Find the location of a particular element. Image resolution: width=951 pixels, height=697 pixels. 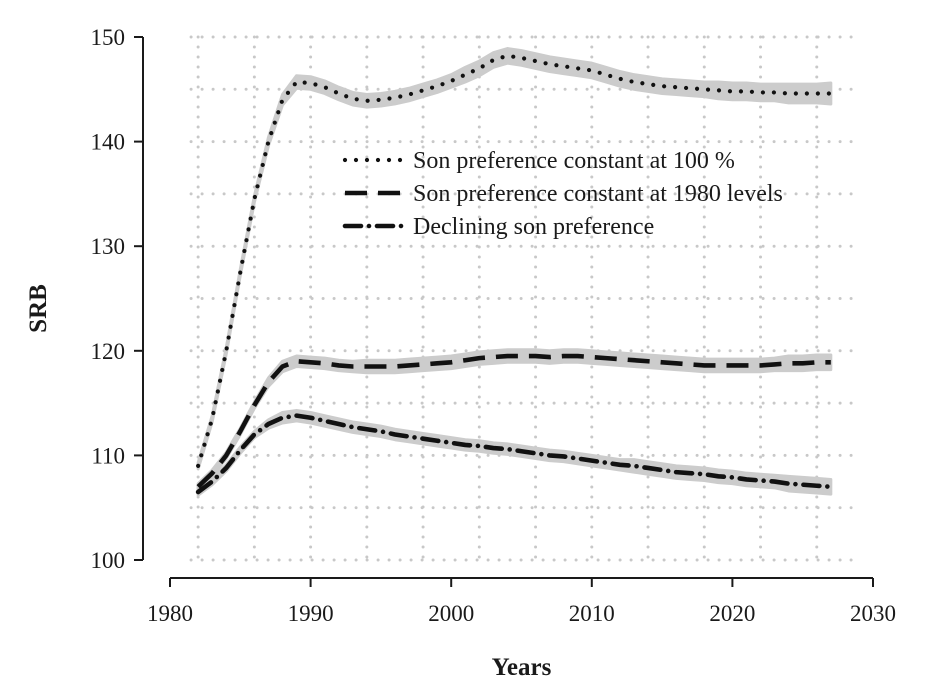

y-tick-label: 130 is located at coordinates (108, 246).